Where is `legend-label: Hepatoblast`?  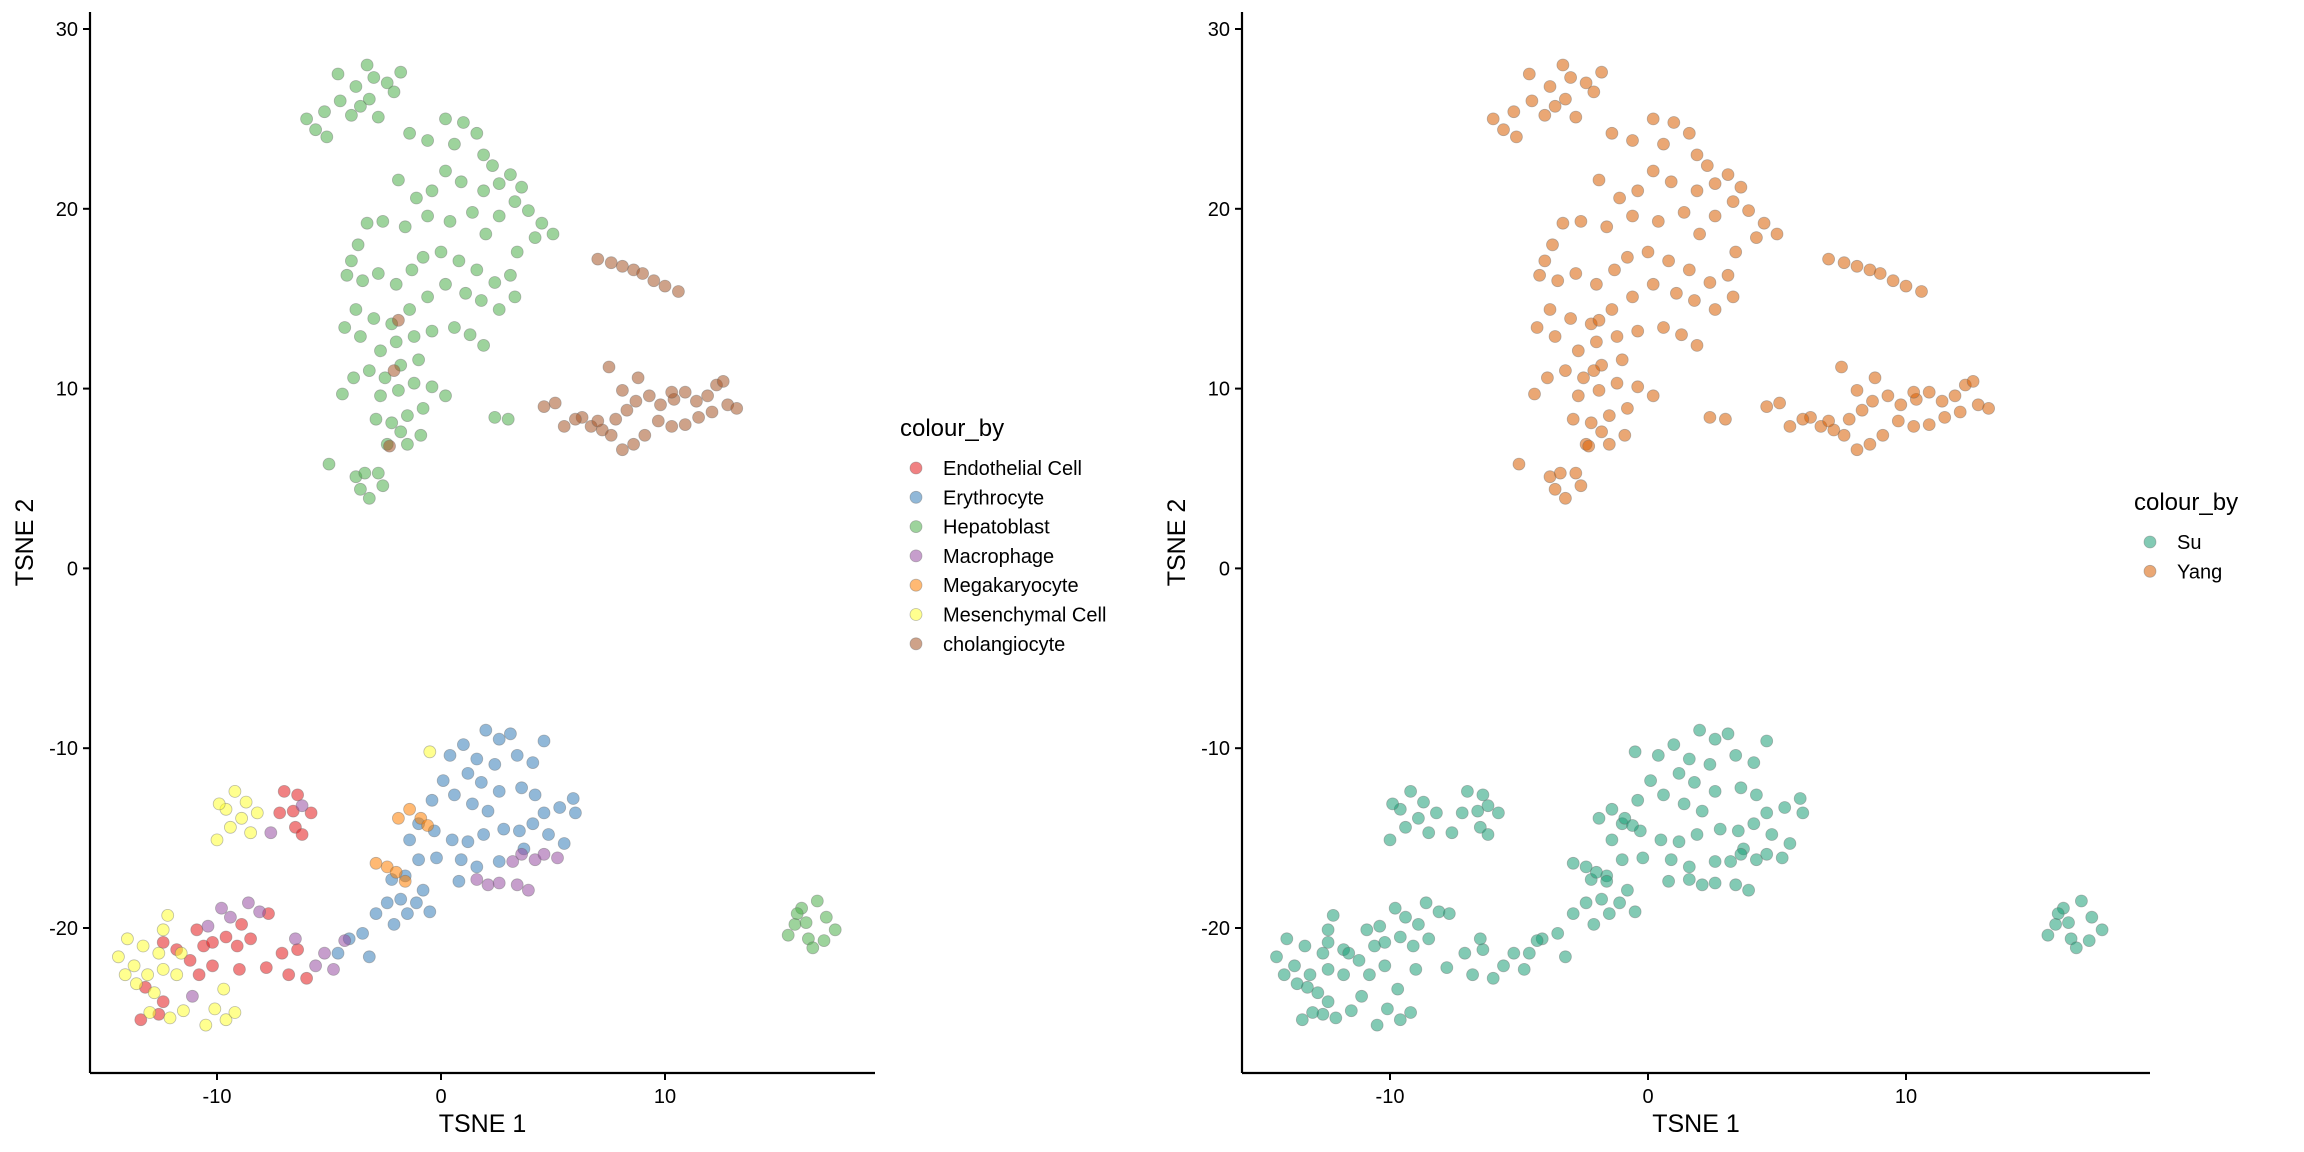
legend-label: Hepatoblast is located at coordinates (996, 528).